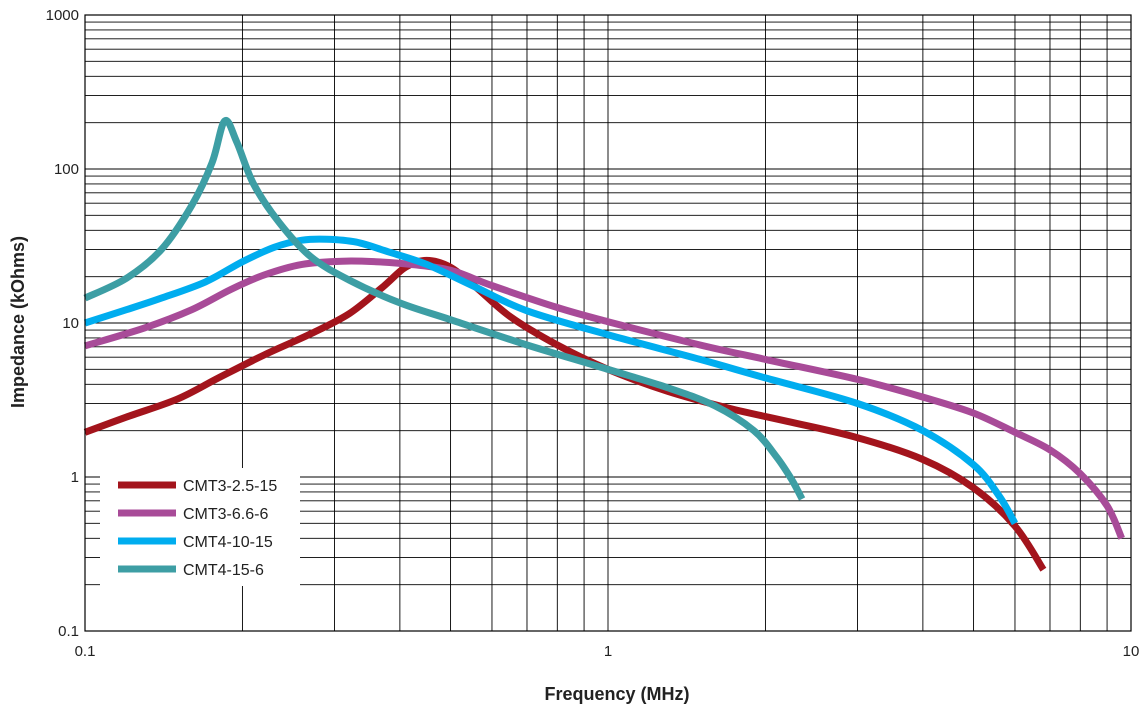 Image resolution: width=1144 pixels, height=712 pixels. Describe the element at coordinates (228, 542) in the screenshot. I see `legend-label-2: CMT4-10-15` at that location.